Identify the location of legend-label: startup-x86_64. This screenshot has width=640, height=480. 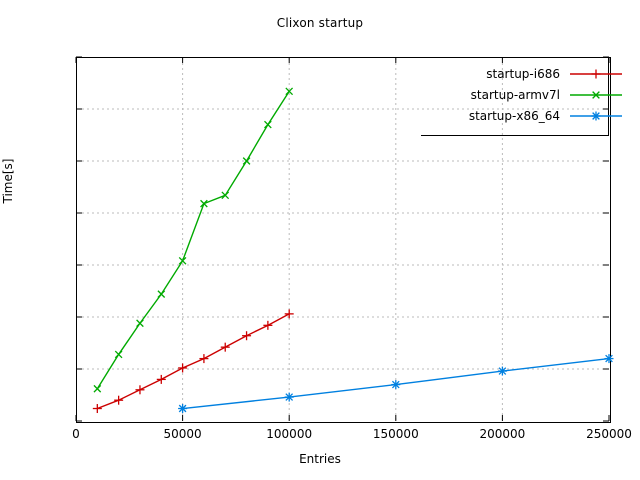
(514, 116).